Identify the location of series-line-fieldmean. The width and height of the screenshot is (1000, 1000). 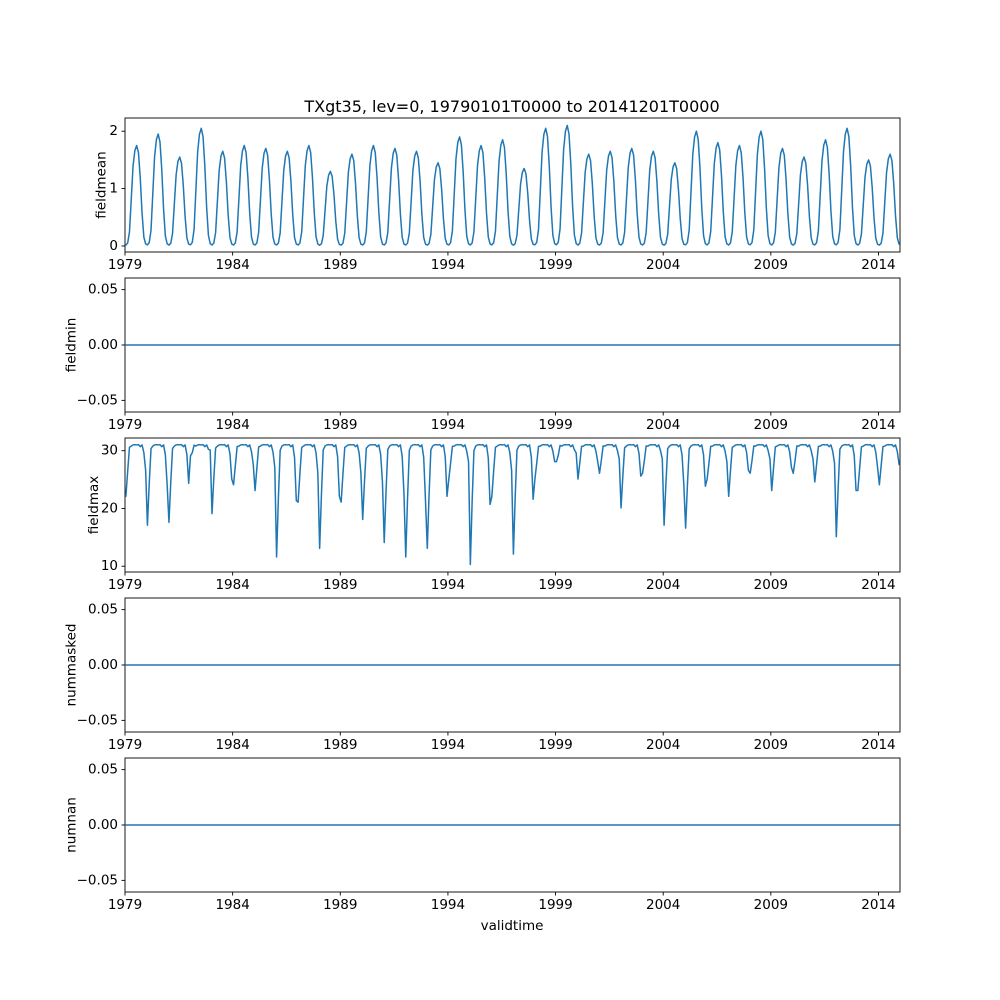
(512, 185).